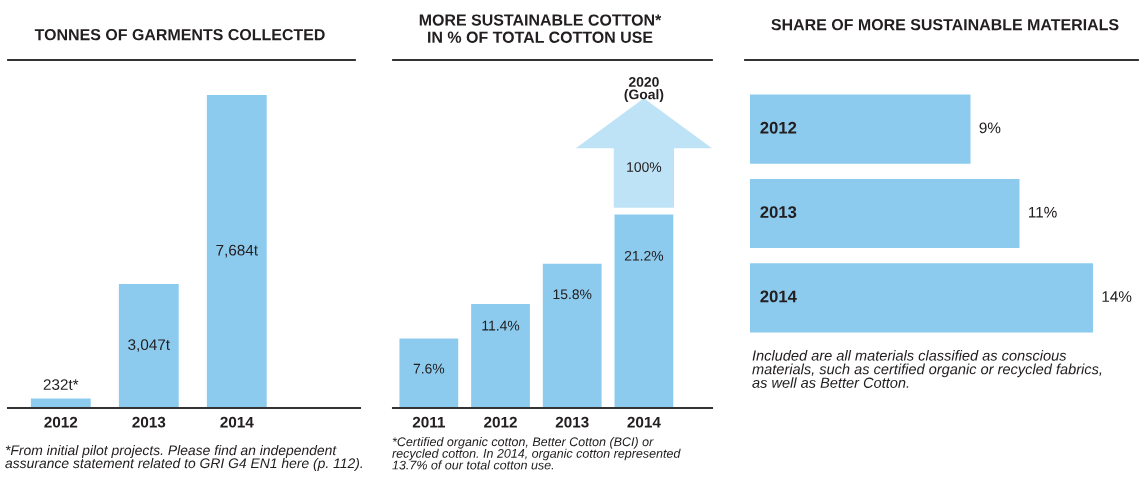  Describe the element at coordinates (990, 128) in the screenshot. I see `data-label: 9%` at that location.